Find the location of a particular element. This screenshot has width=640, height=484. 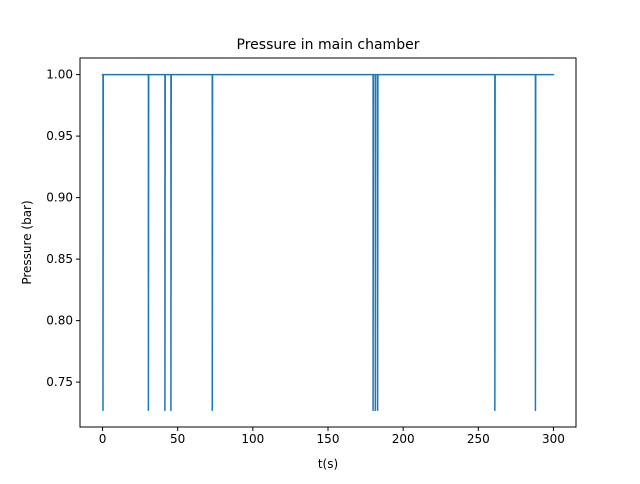

x-tick-label: 0 is located at coordinates (103, 439).